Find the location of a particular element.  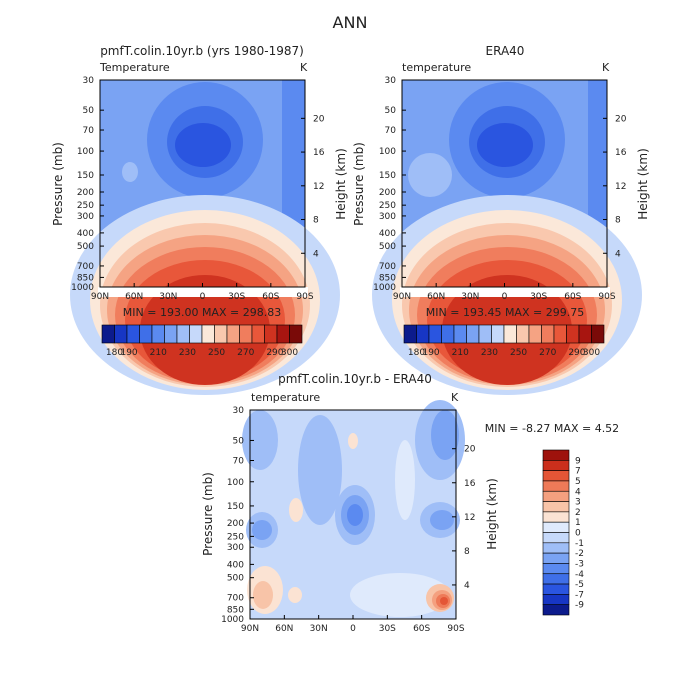

panel-era40-ytick-right-label: 12 is located at coordinates (620, 187).